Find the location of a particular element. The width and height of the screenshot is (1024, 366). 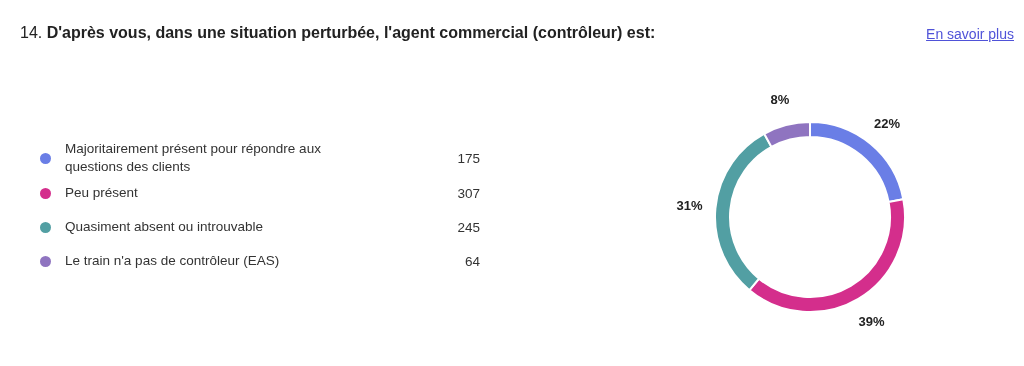

text: En savoir plus is located at coordinates (970, 34).